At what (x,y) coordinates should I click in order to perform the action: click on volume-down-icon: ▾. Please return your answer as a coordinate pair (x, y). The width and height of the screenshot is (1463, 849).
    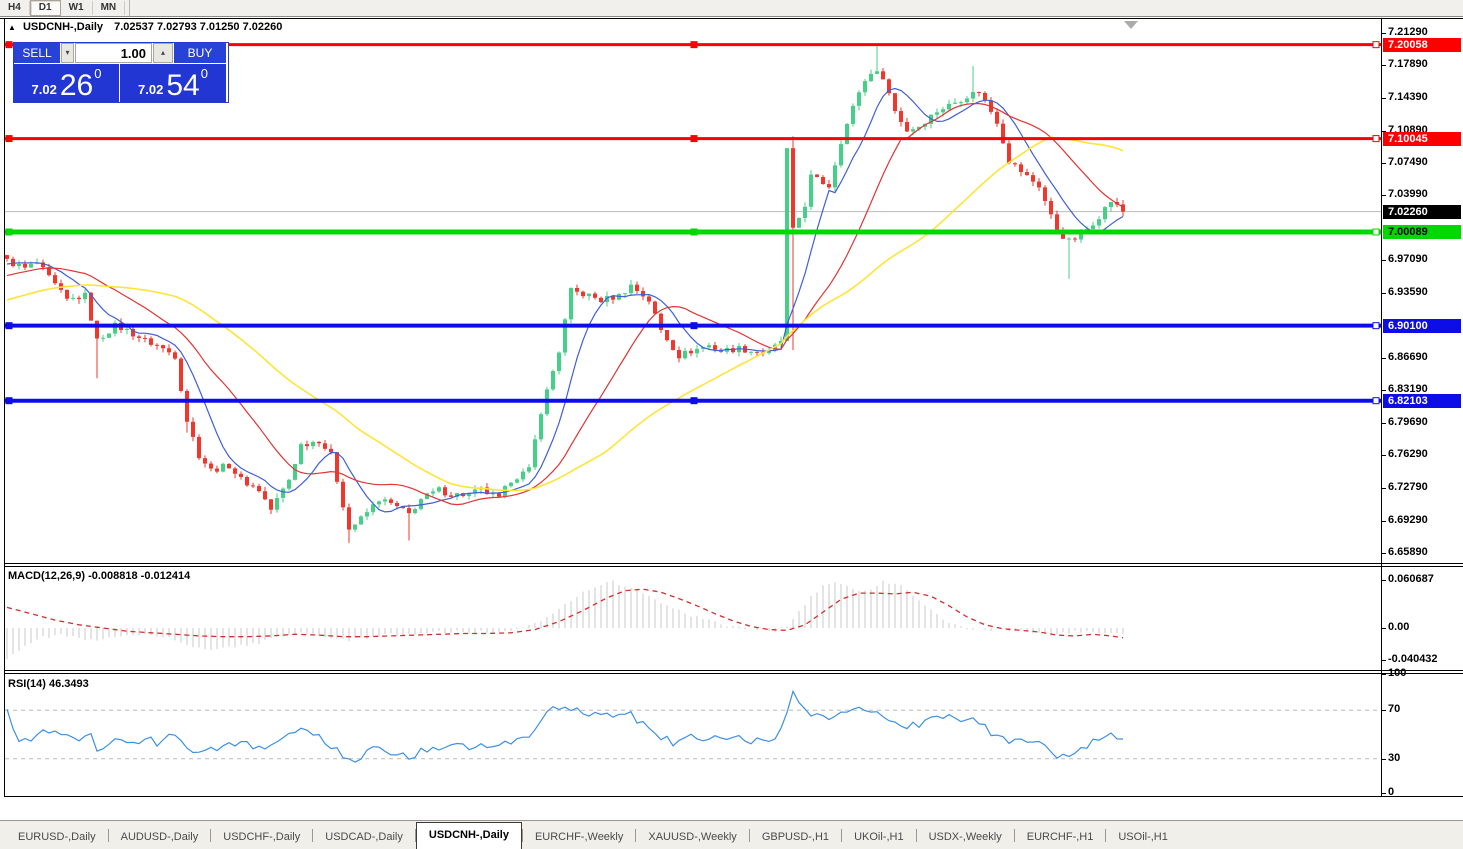
    Looking at the image, I should click on (67, 53).